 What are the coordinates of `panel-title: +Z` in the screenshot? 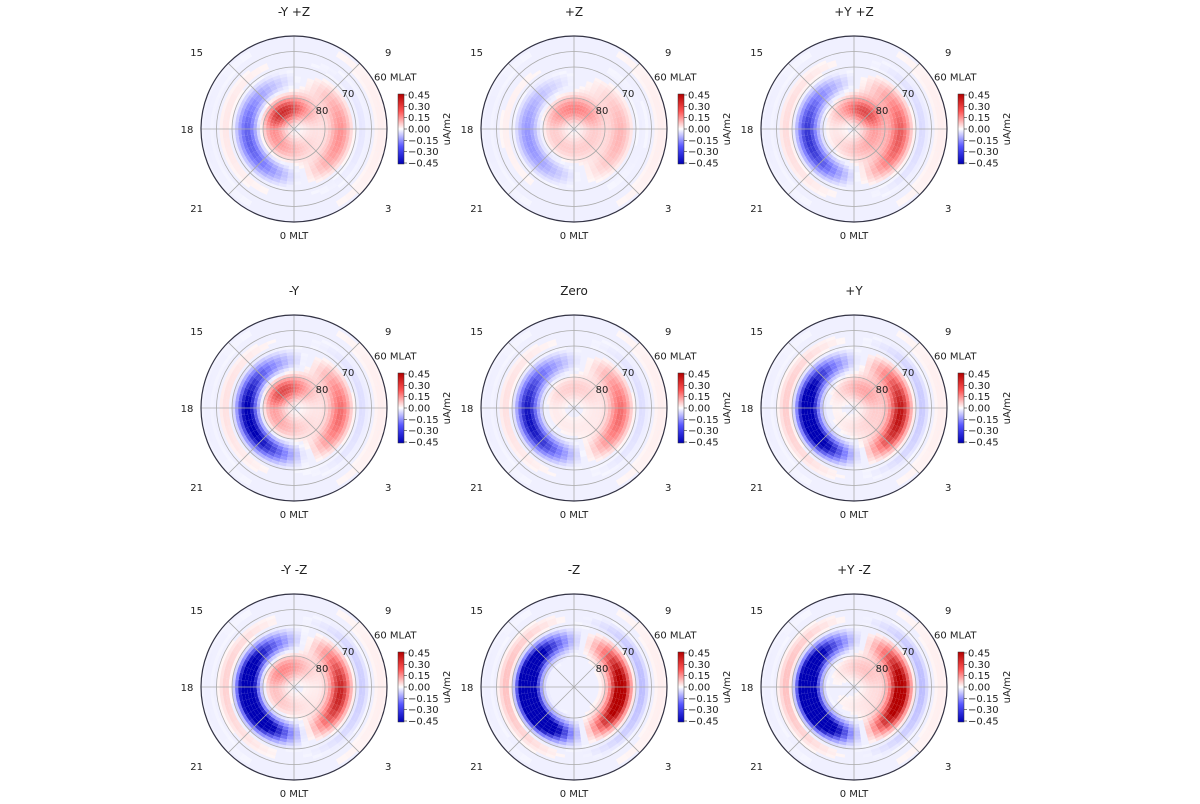 It's located at (574, 12).